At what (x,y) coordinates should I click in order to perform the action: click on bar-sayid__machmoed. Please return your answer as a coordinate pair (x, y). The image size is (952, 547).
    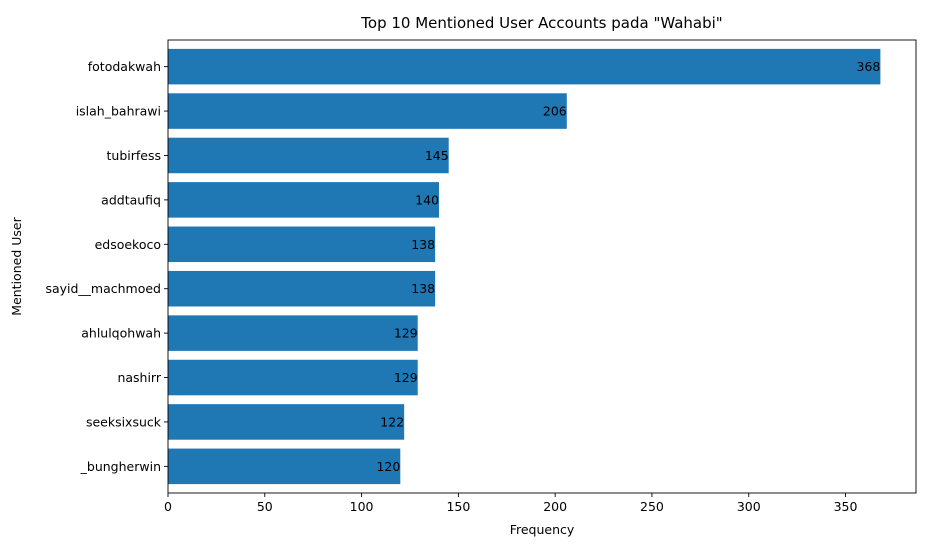
    Looking at the image, I should click on (302, 288).